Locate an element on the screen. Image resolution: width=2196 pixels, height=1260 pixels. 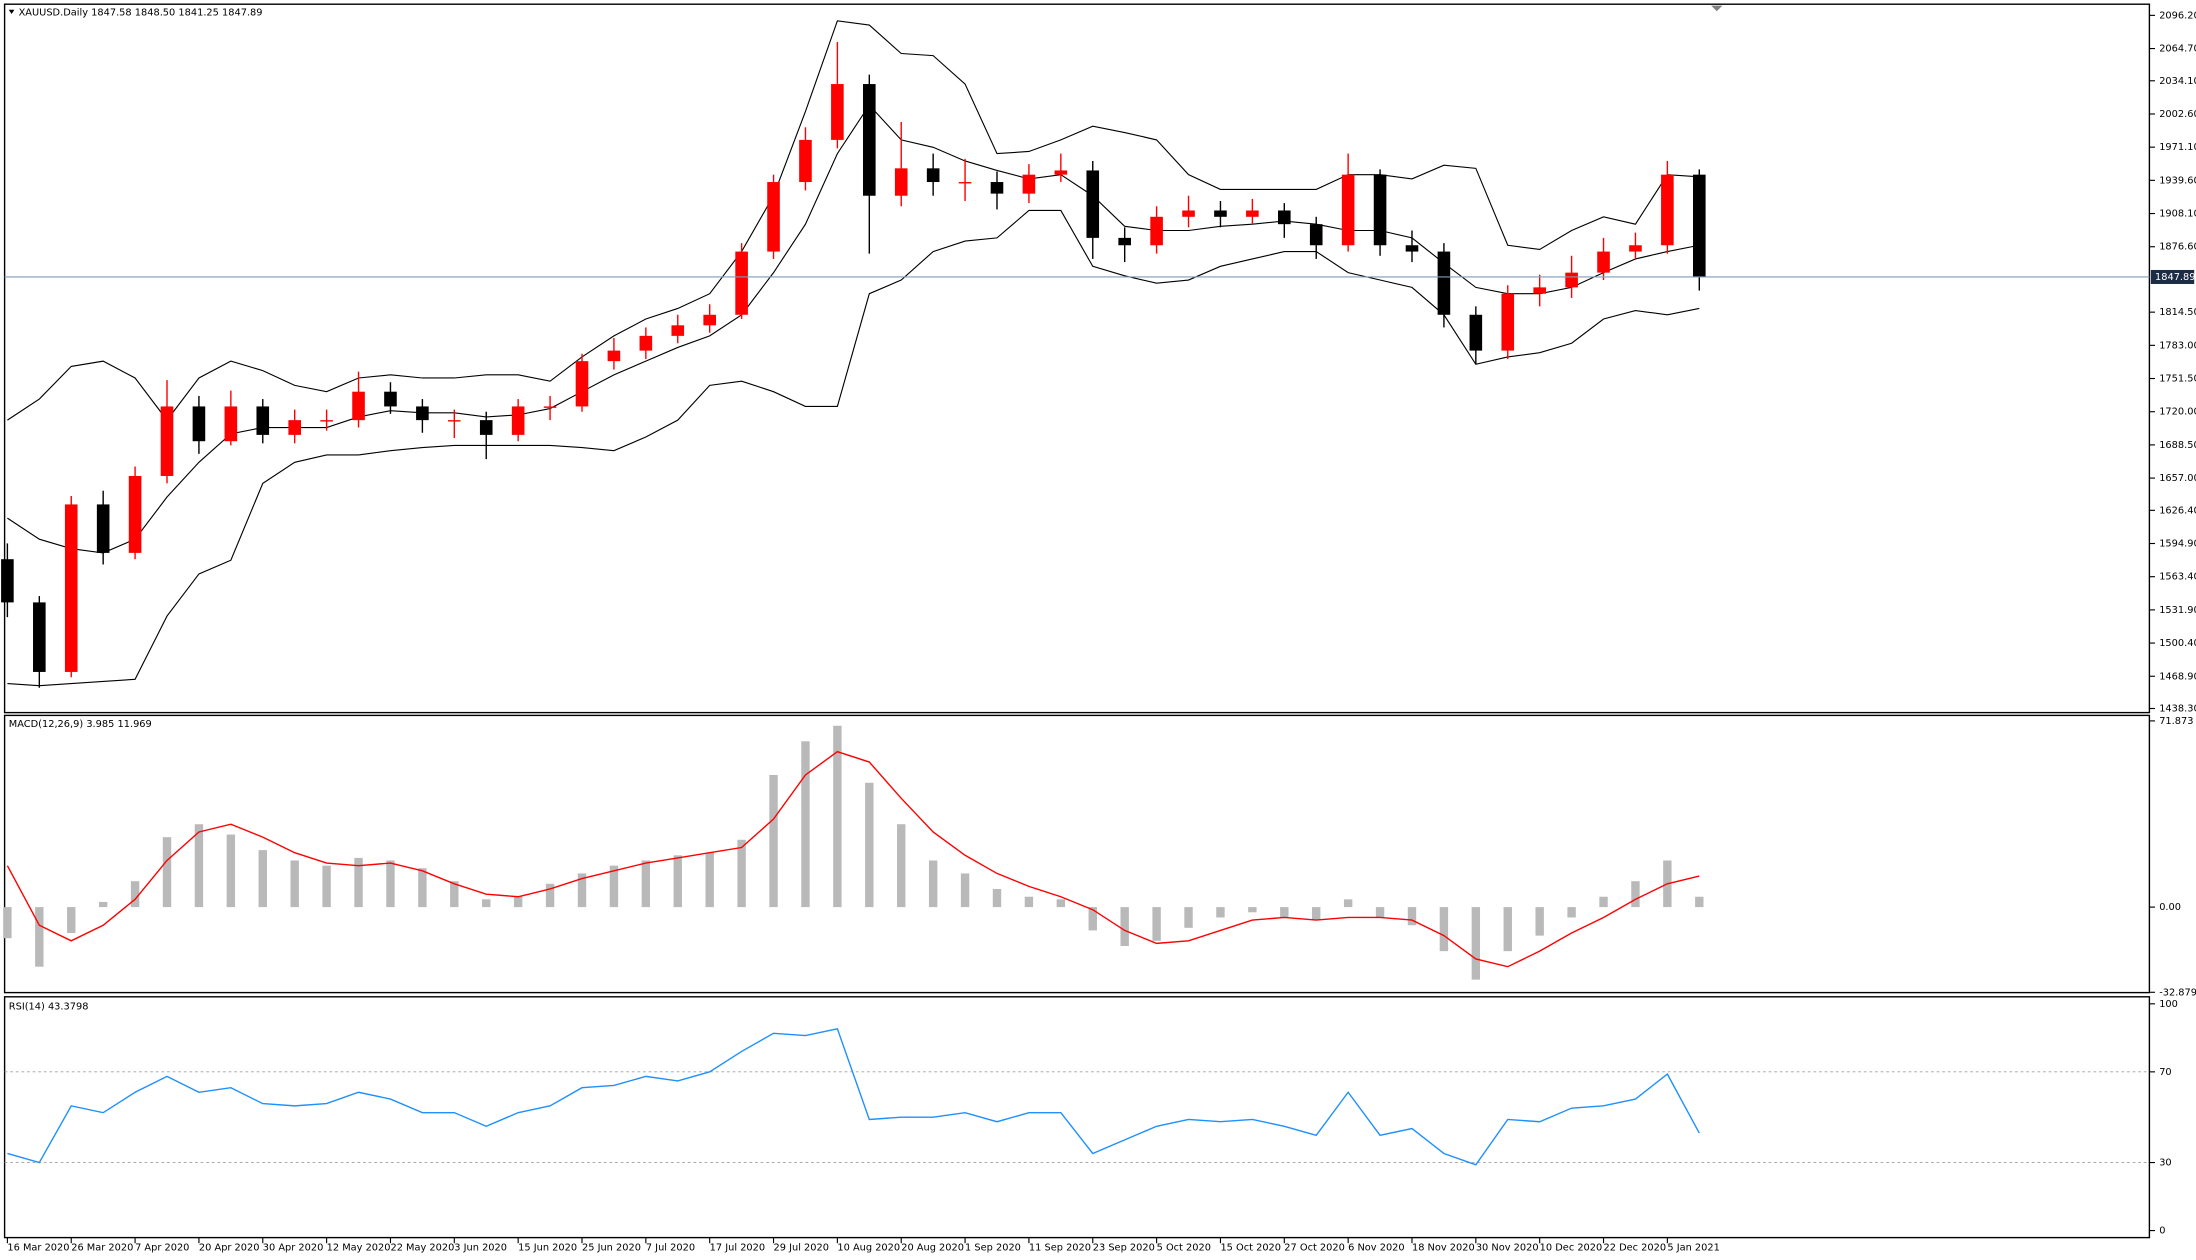
y-tick-label: 1971.10 is located at coordinates (2177, 147).